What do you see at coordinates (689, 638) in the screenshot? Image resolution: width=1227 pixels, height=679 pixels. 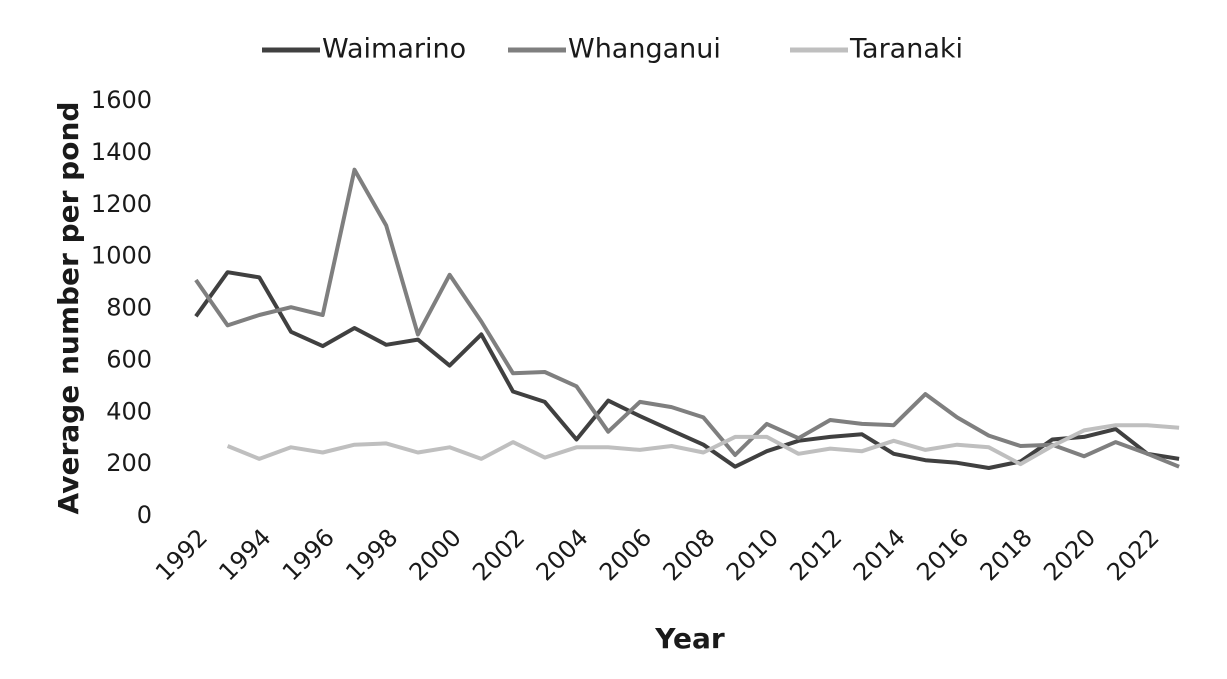 I see `x-axis-title: Year` at bounding box center [689, 638].